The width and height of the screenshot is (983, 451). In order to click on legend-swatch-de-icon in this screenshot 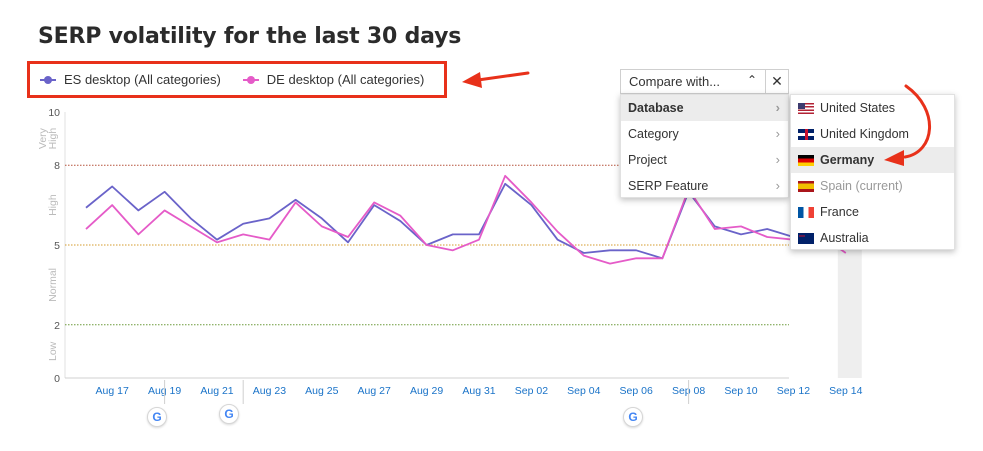, I will do `click(250, 80)`.